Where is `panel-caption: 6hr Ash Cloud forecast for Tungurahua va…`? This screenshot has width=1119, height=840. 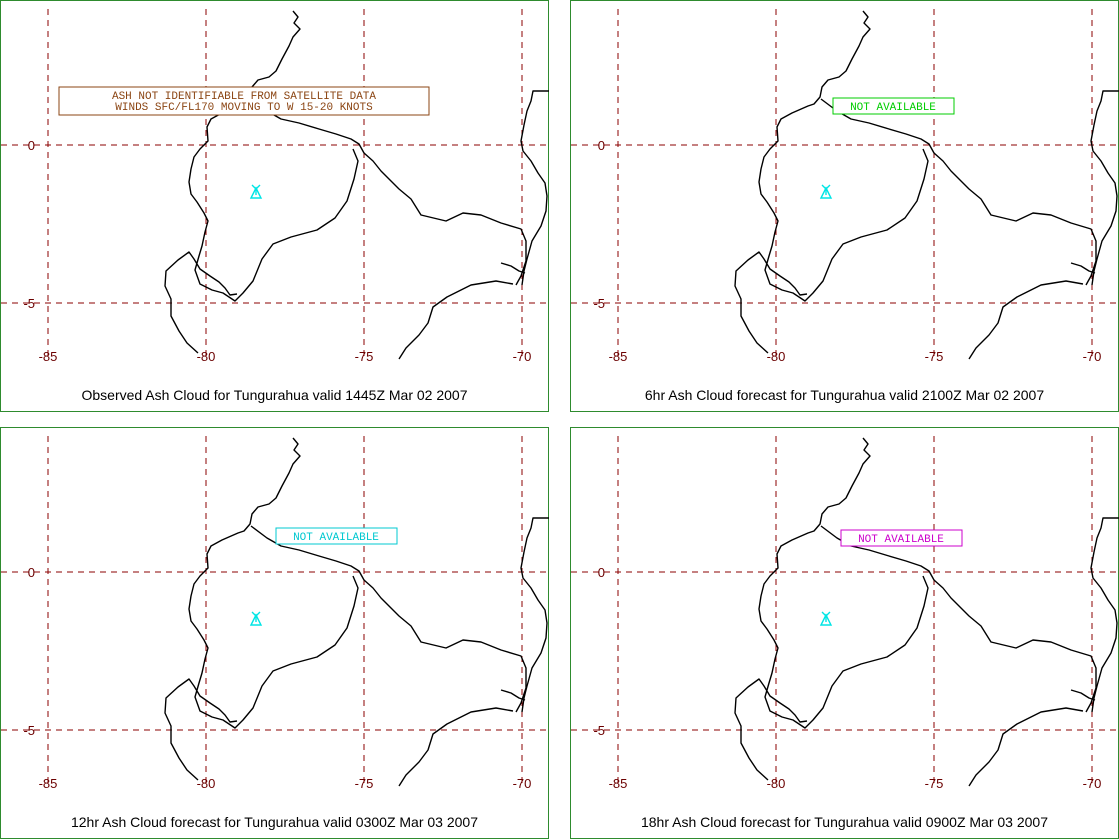 panel-caption: 6hr Ash Cloud forecast for Tungurahua va… is located at coordinates (844, 395).